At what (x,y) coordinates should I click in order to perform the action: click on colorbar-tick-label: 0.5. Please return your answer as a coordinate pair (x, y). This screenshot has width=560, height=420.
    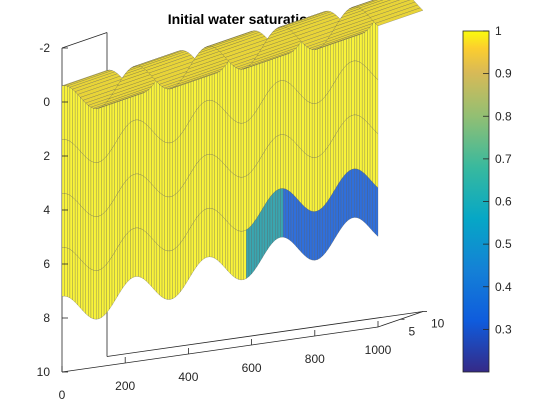
    Looking at the image, I should click on (503, 244).